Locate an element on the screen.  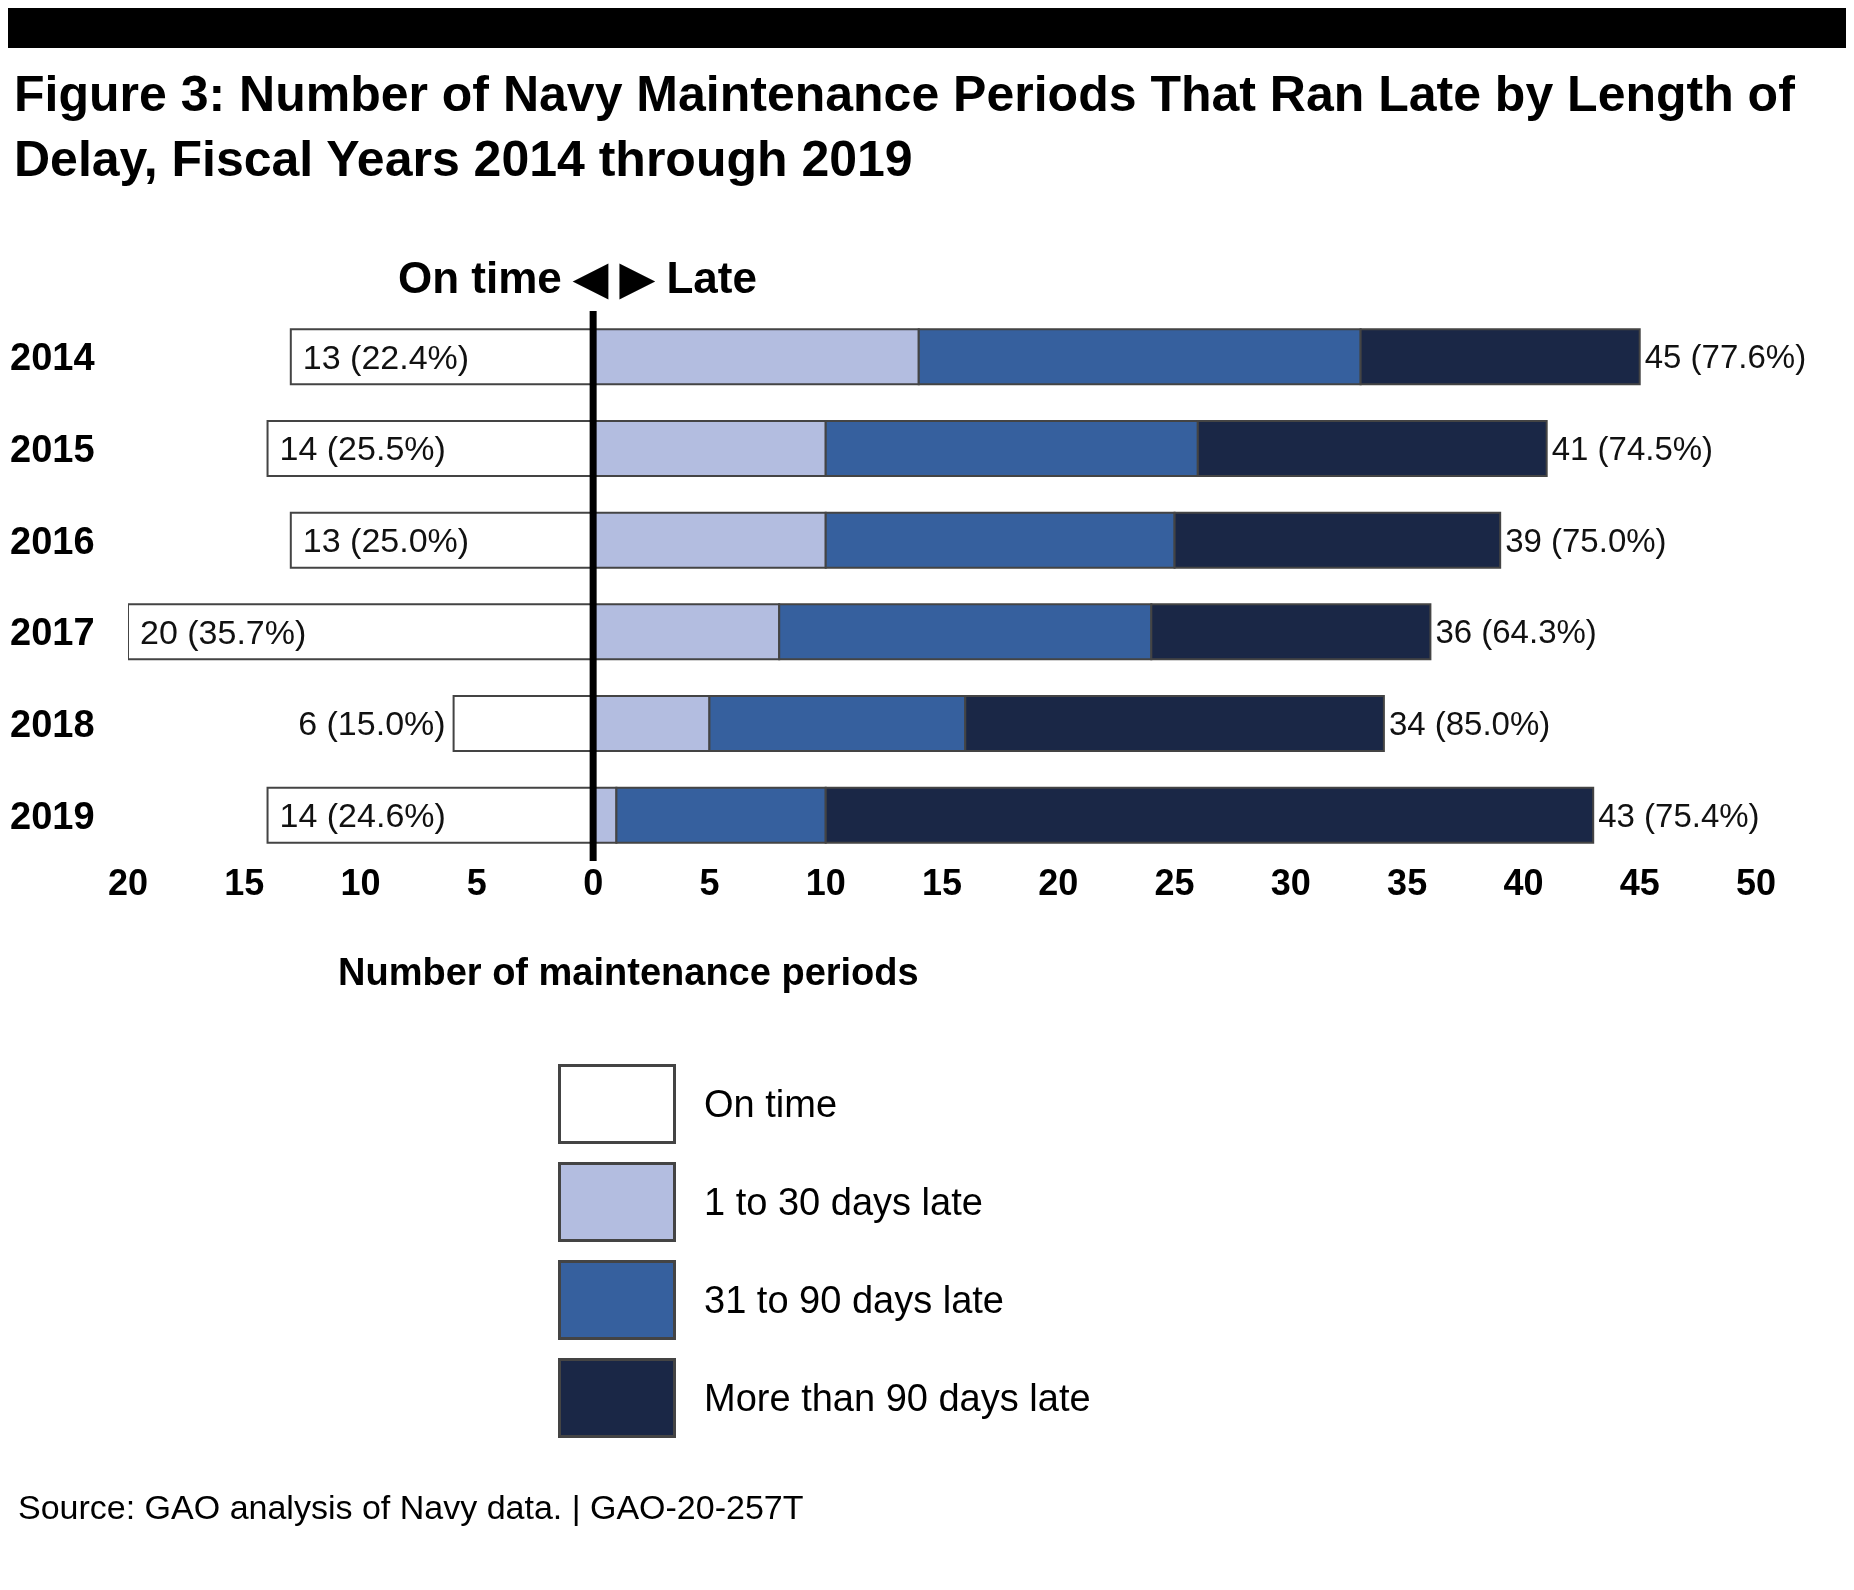
legend-label: More than 90 days late is located at coordinates (897, 1398).